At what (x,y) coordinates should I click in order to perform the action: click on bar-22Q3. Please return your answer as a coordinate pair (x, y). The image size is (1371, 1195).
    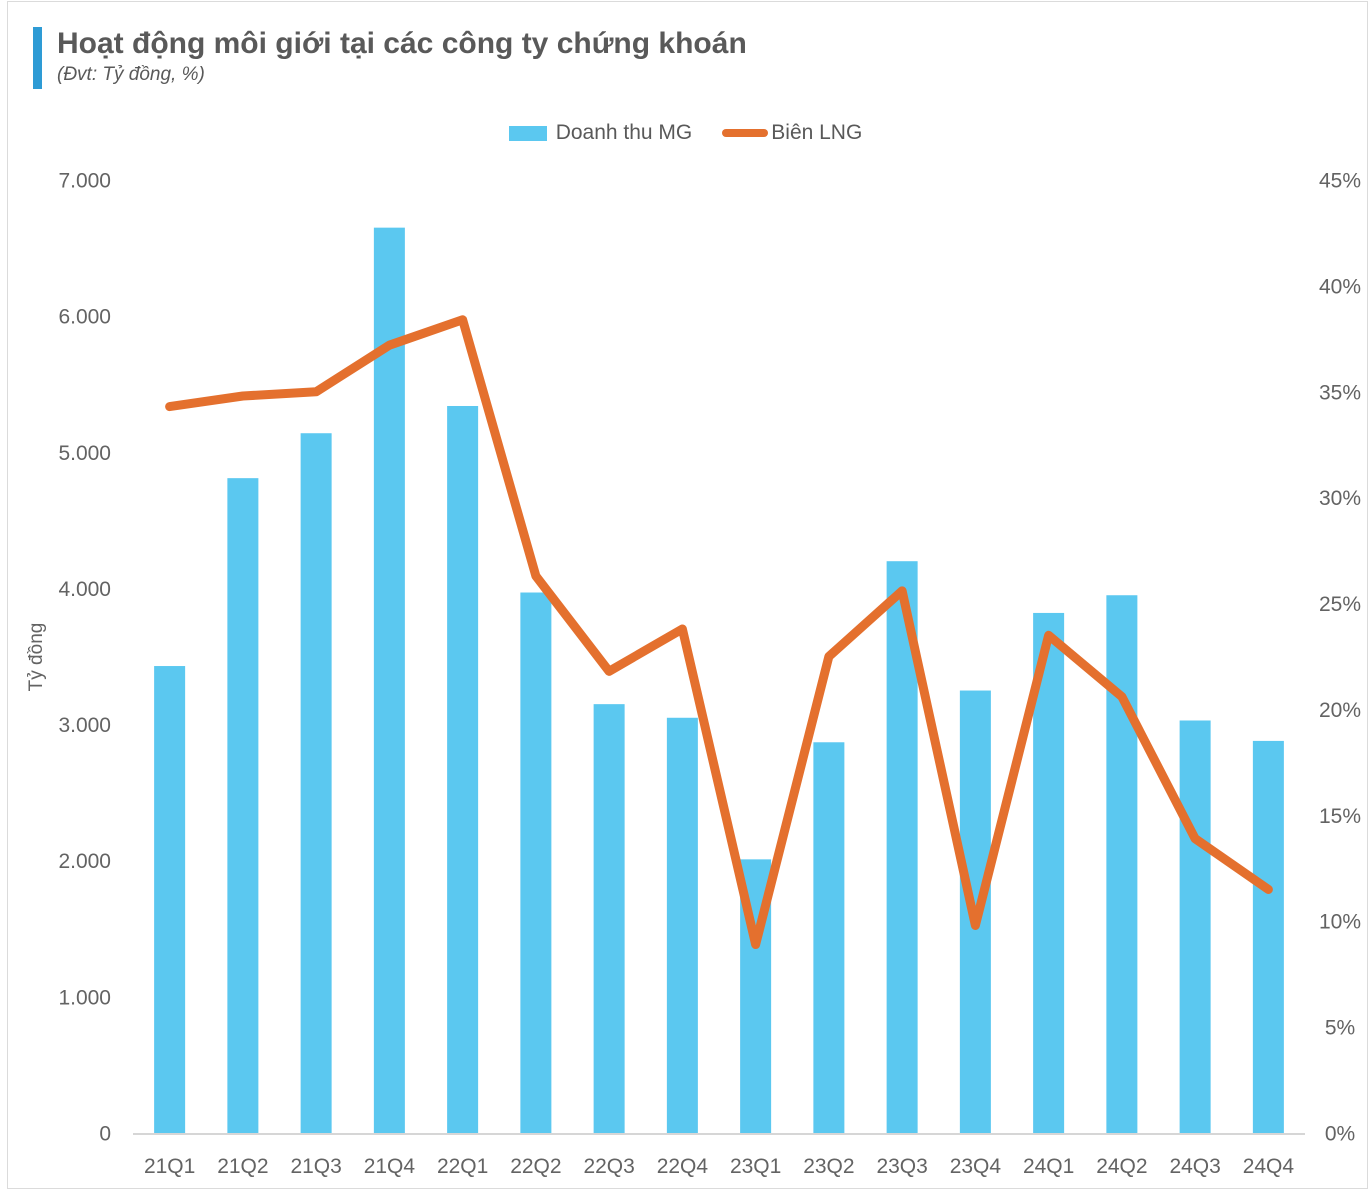
    Looking at the image, I should click on (609, 918).